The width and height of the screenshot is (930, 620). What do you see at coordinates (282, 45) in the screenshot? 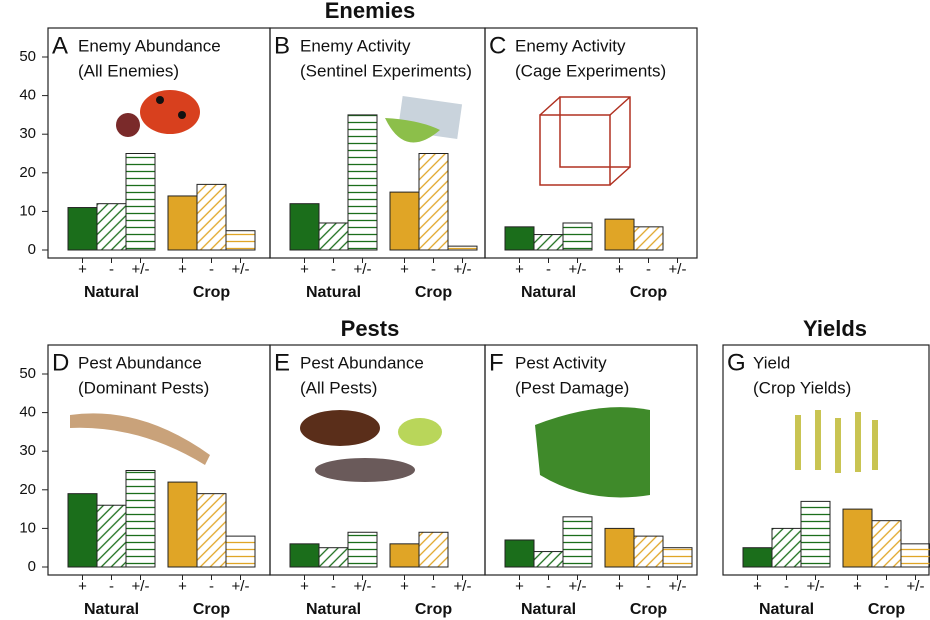
I see `panel-letter: B` at bounding box center [282, 45].